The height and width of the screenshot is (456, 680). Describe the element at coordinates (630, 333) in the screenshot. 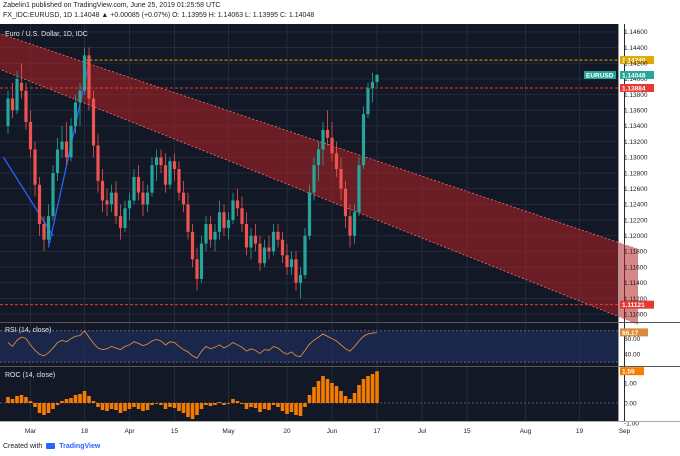

I see `rsi-value: 66.17` at that location.